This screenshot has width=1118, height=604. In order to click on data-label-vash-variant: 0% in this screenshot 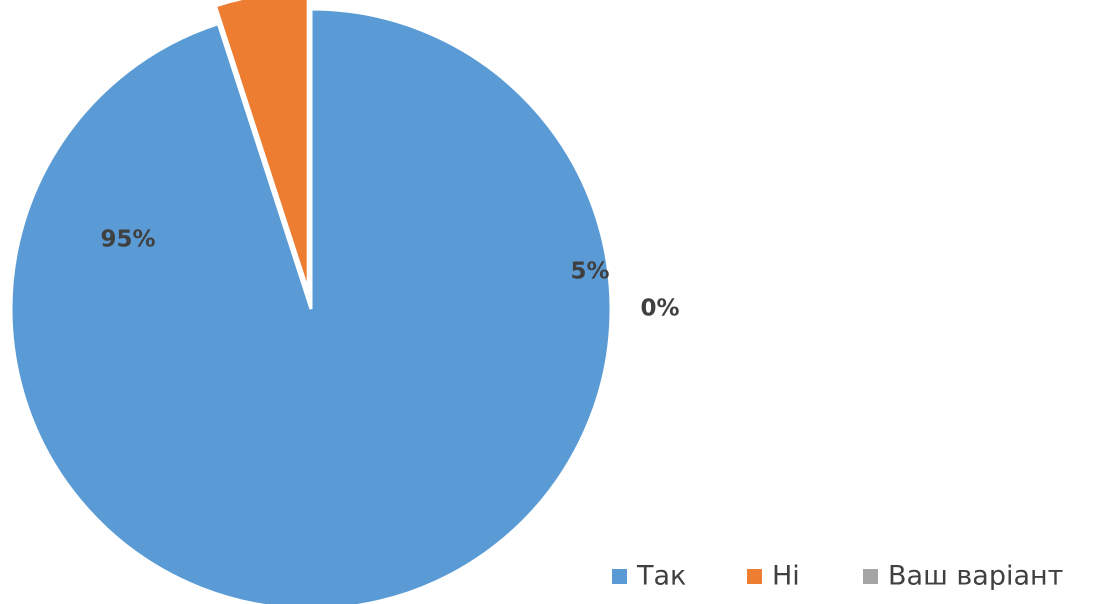, I will do `click(659, 309)`.